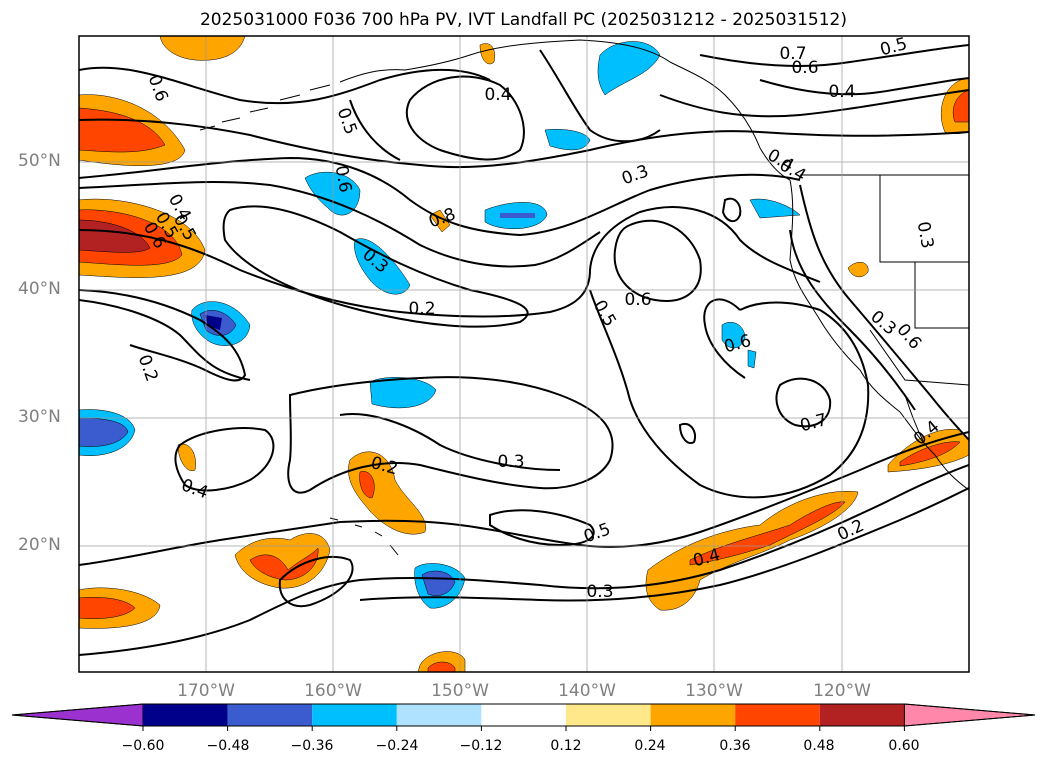  What do you see at coordinates (39, 161) in the screenshot?
I see `lat-label-50n: 50°N` at bounding box center [39, 161].